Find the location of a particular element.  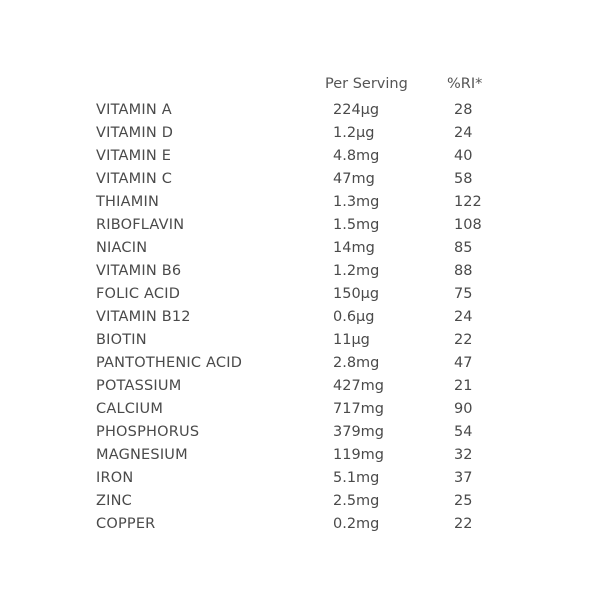

per-serving-header: Per Serving is located at coordinates (366, 84).